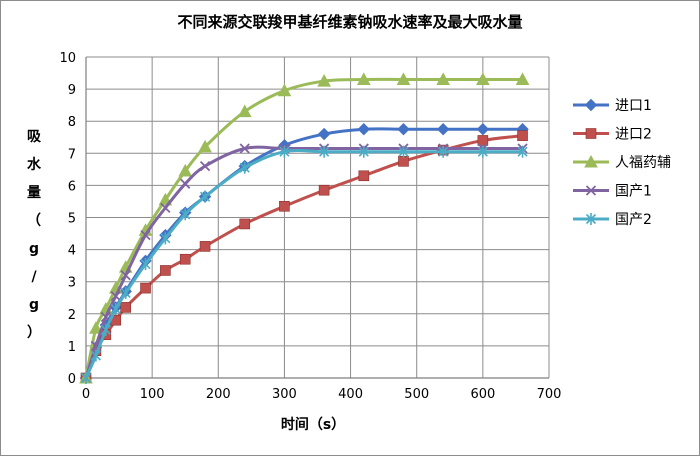 The image size is (700, 456). Describe the element at coordinates (67, 58) in the screenshot. I see `y-tick-label-10: 10` at that location.